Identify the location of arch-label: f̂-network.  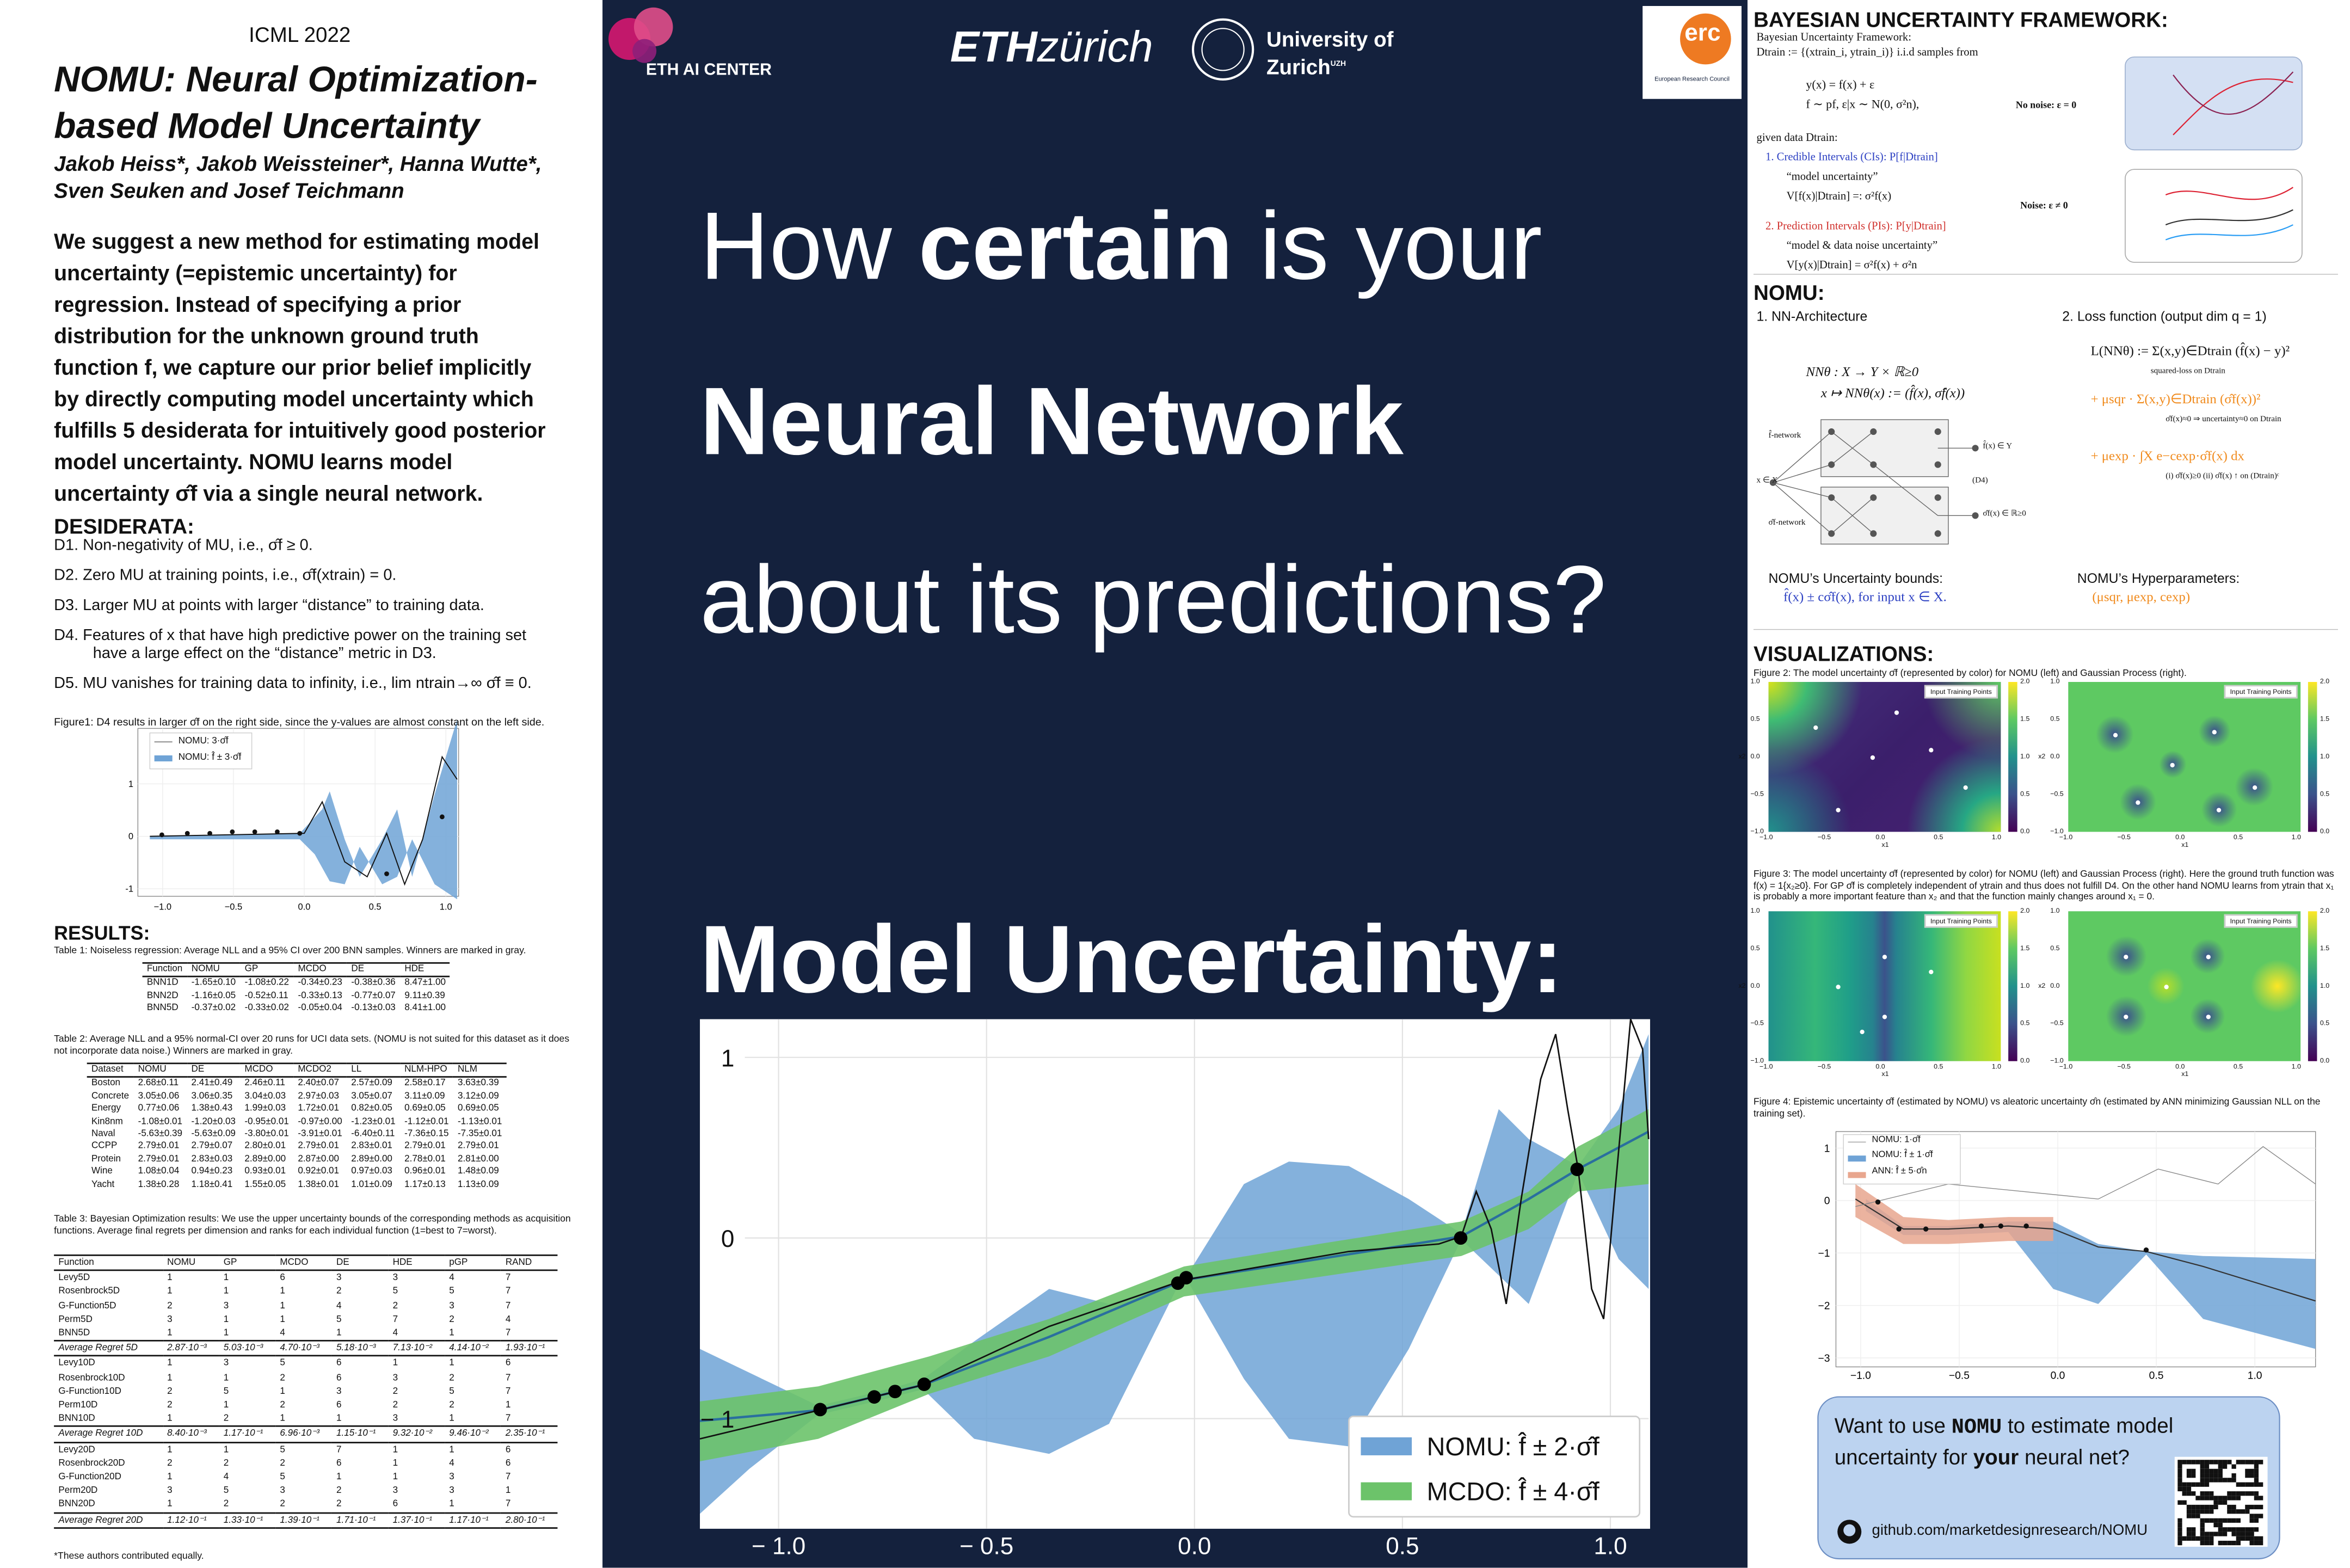
(1785, 436).